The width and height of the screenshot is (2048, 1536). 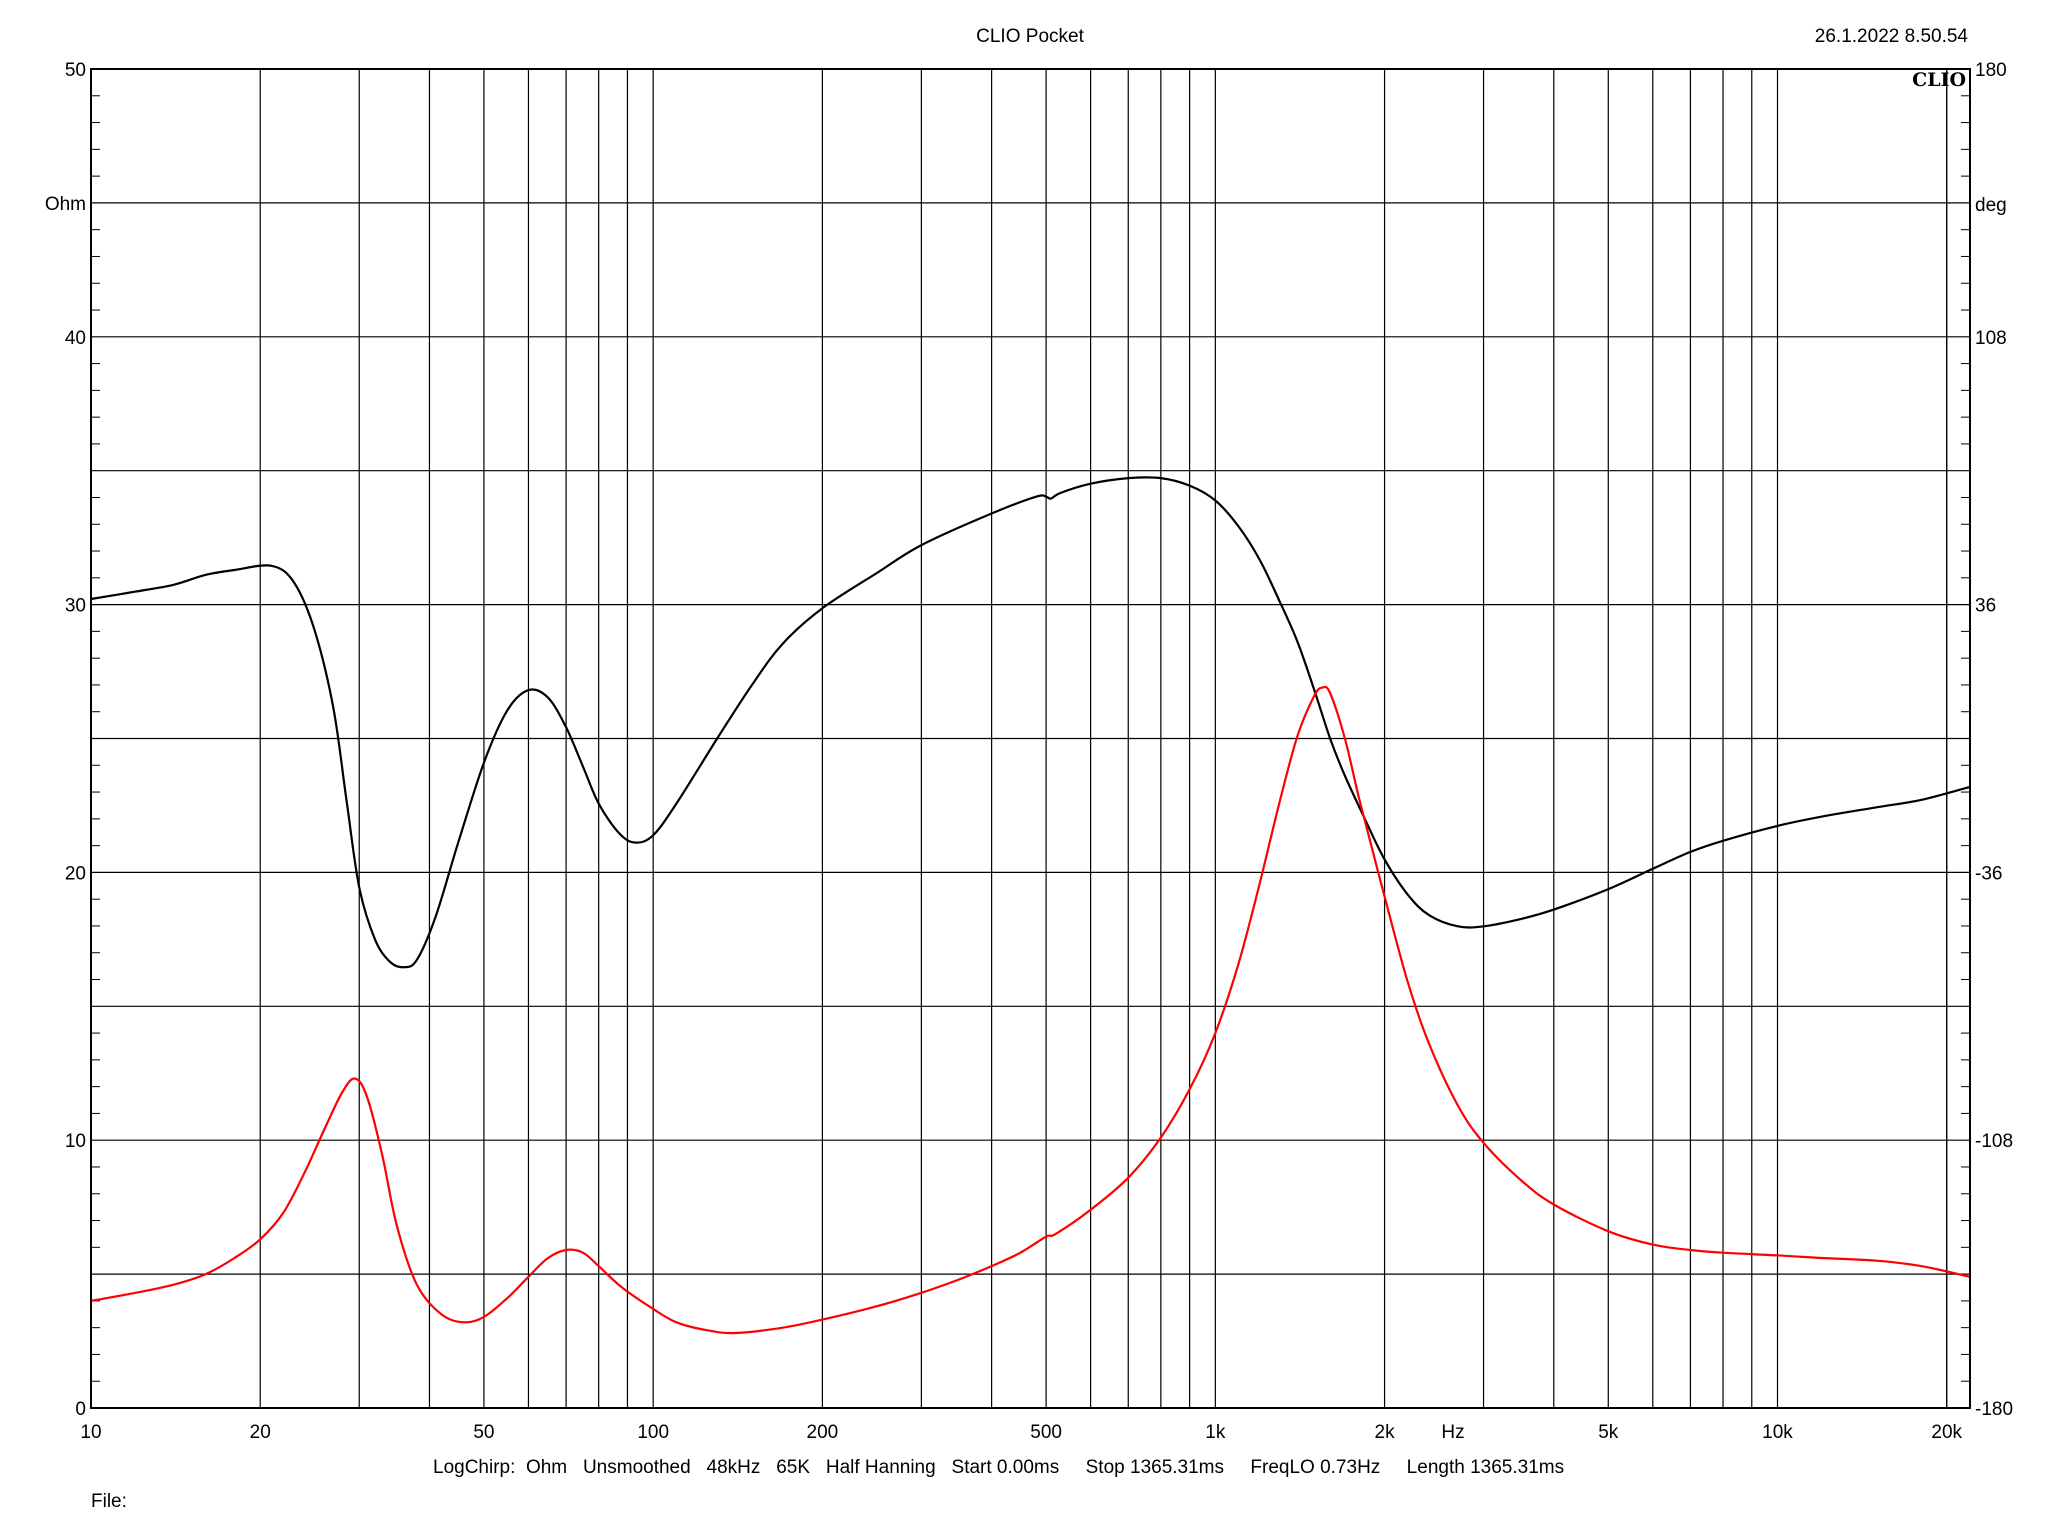 I want to click on right-tick-label: 36, so click(x=1985, y=606).